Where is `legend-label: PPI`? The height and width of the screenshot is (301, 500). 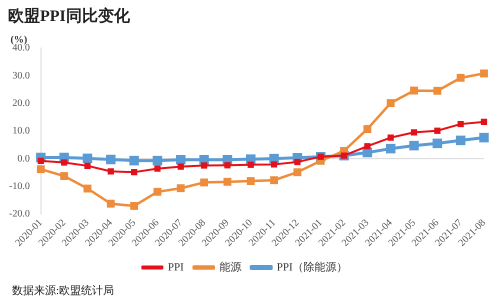 legend-label: PPI is located at coordinates (176, 267).